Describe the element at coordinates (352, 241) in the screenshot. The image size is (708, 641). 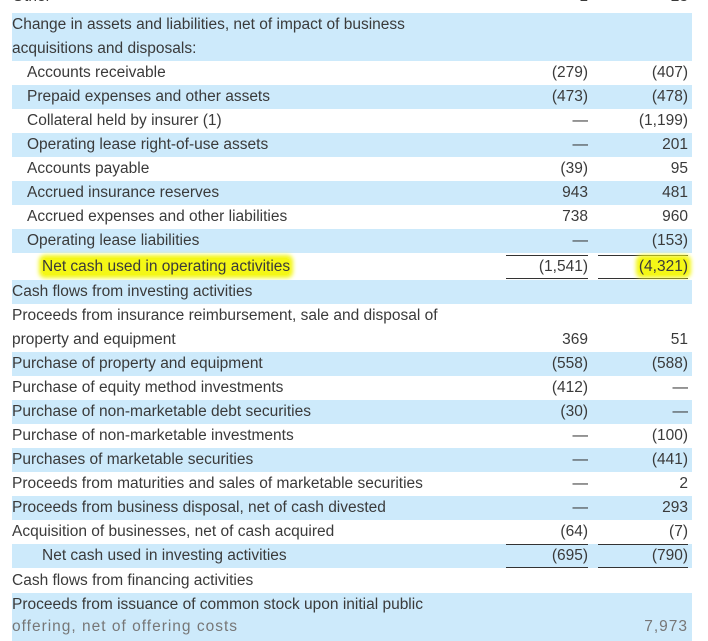
I see `table-row: Operating lease liabilities — (153)` at that location.